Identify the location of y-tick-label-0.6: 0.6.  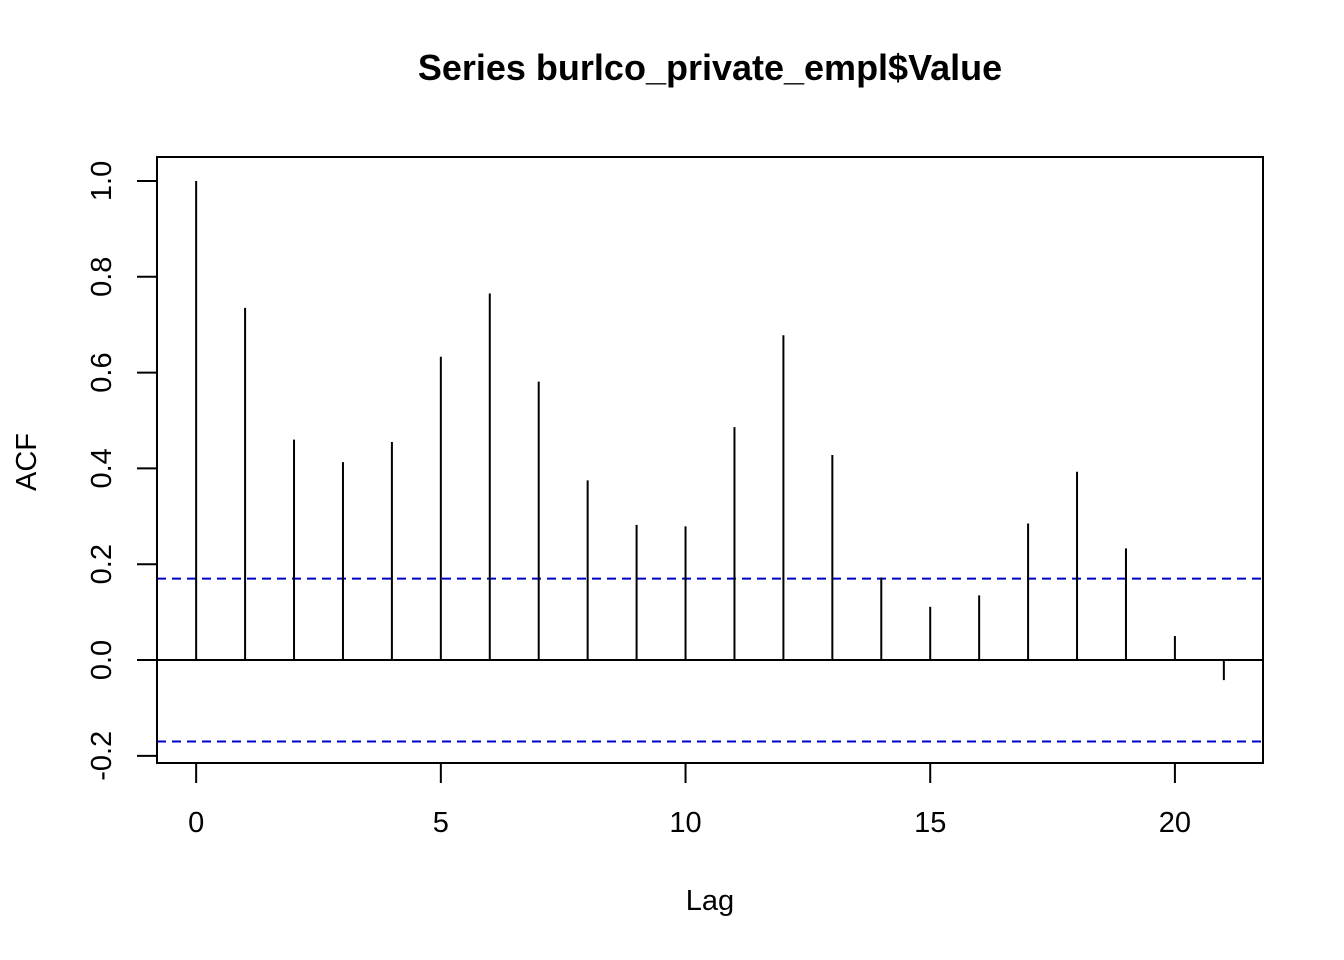
(102, 372).